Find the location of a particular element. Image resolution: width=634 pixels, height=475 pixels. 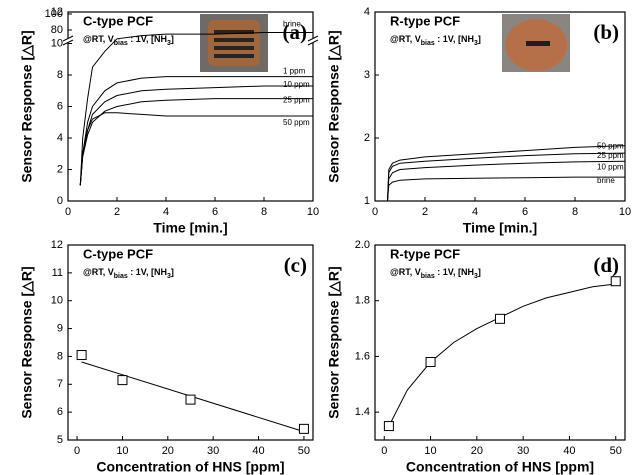

y-tick-label: 7 is located at coordinates (60, 384).